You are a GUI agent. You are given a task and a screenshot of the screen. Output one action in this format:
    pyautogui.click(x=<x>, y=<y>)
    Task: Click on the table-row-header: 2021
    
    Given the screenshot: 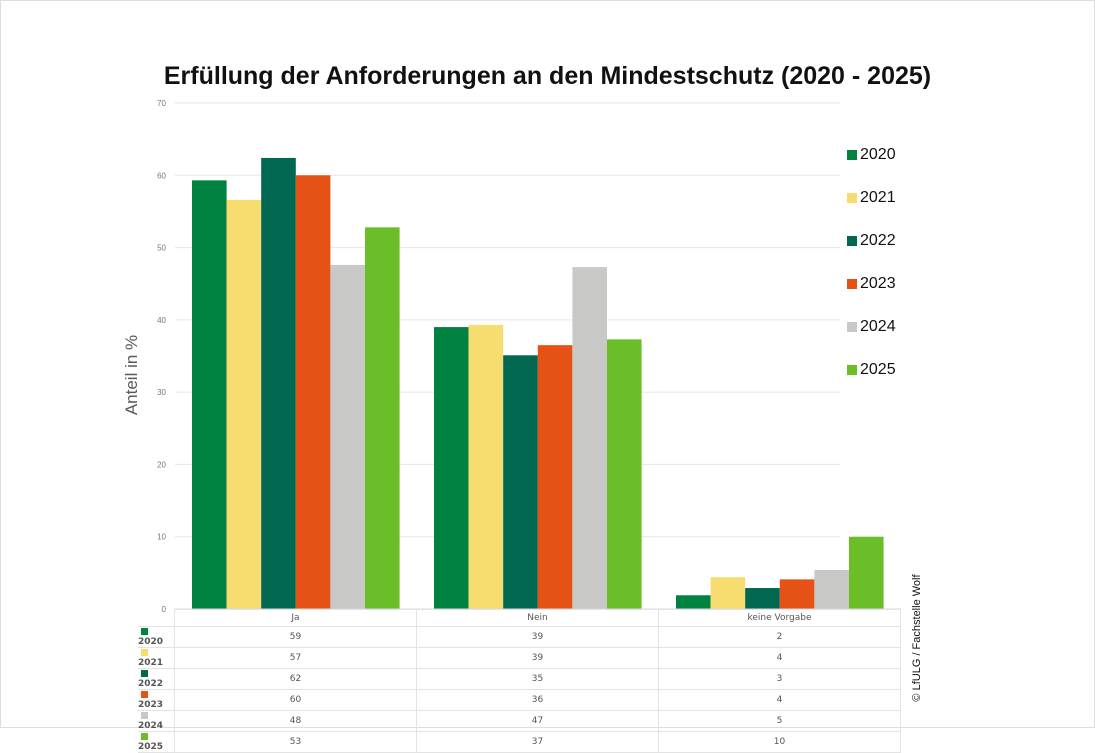 What is the action you would take?
    pyautogui.click(x=156, y=658)
    